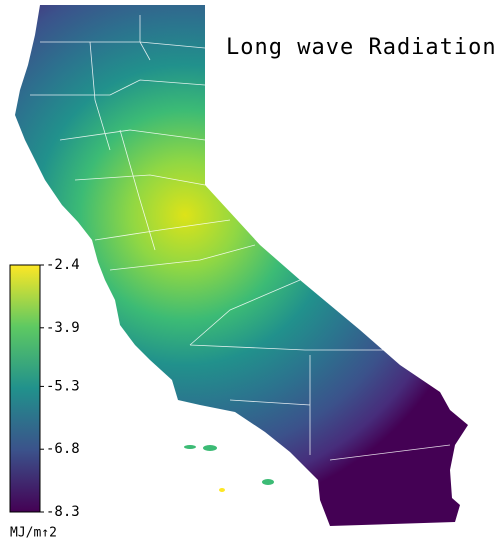 The width and height of the screenshot is (502, 552). I want to click on colorbar-tick-label: -6.8, so click(63, 449).